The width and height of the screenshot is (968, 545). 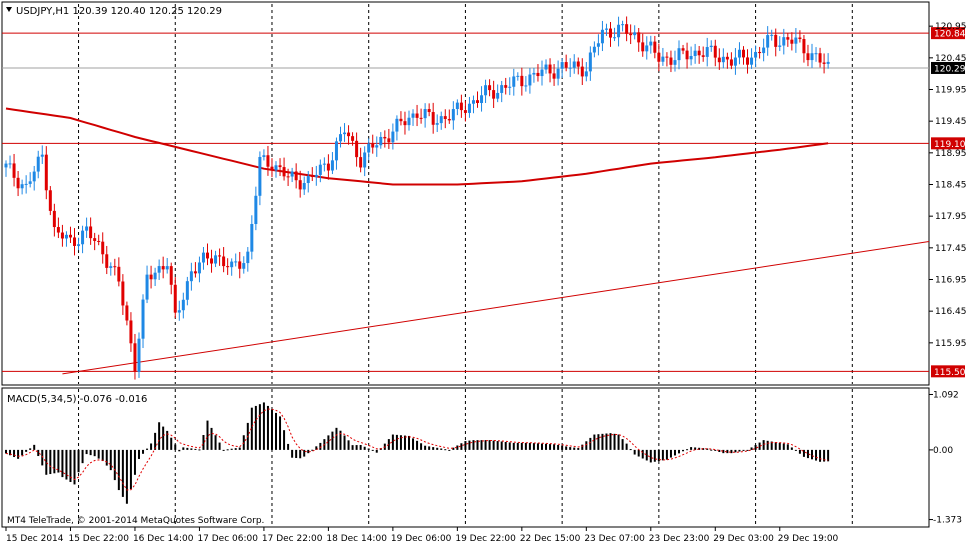 What do you see at coordinates (743, 539) in the screenshot?
I see `x-tick-label: 29 Dec 03:00` at bounding box center [743, 539].